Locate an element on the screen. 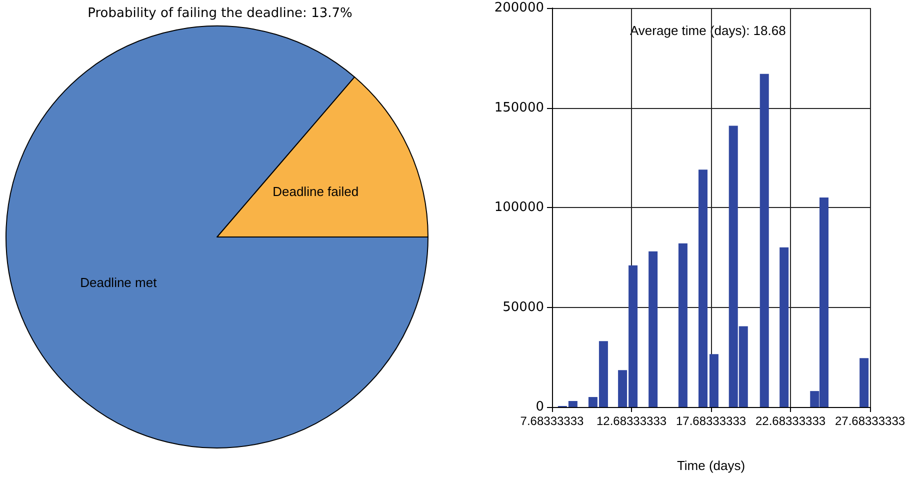  slice-label: Deadline failed is located at coordinates (315, 192).